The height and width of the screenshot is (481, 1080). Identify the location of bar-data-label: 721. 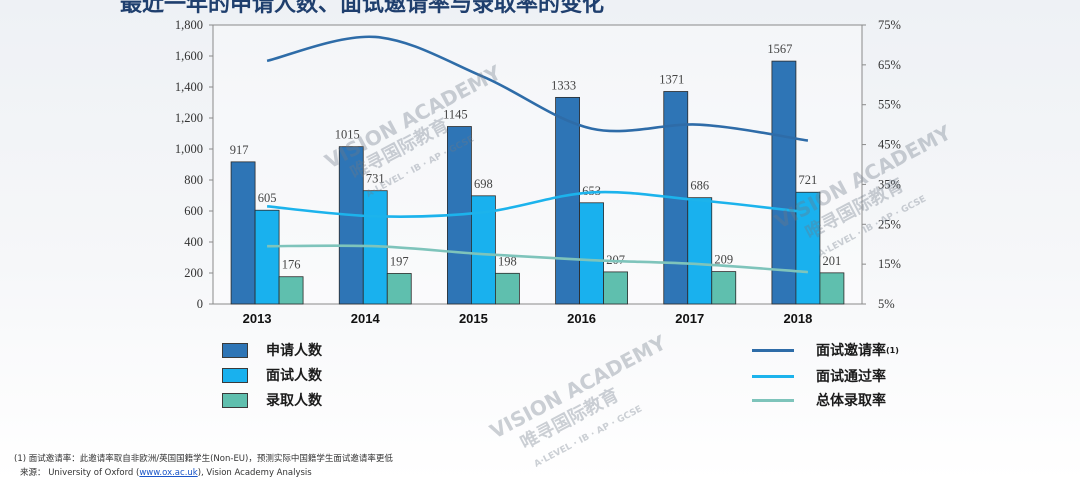
(808, 180).